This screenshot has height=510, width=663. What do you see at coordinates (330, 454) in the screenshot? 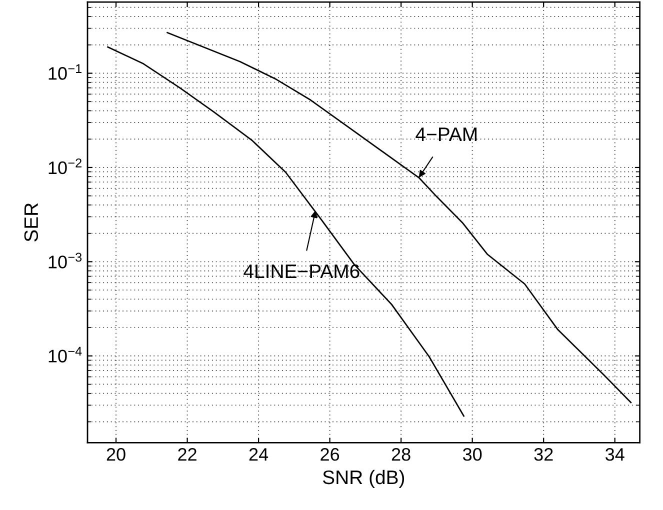
I see `x-tick-label: 26` at bounding box center [330, 454].